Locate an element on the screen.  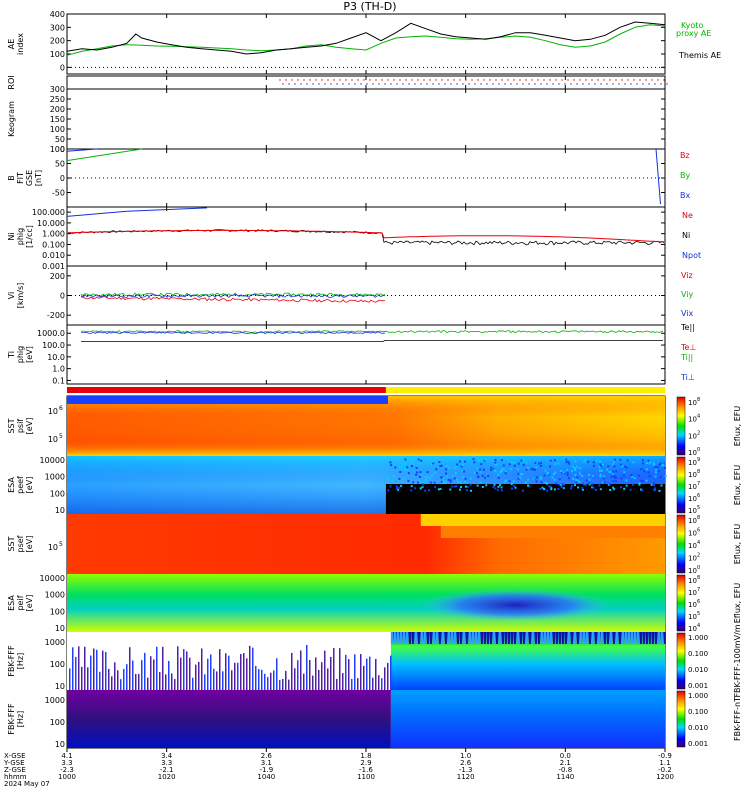
xaxis-ygse: 3.3 is located at coordinates (66, 763).